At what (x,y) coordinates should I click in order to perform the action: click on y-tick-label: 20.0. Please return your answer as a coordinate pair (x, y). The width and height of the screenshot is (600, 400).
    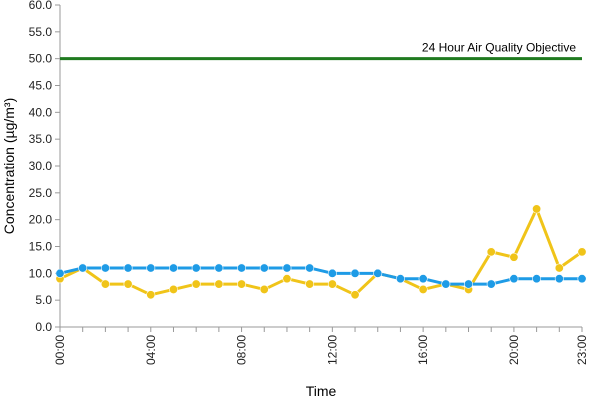
    Looking at the image, I should click on (41, 220).